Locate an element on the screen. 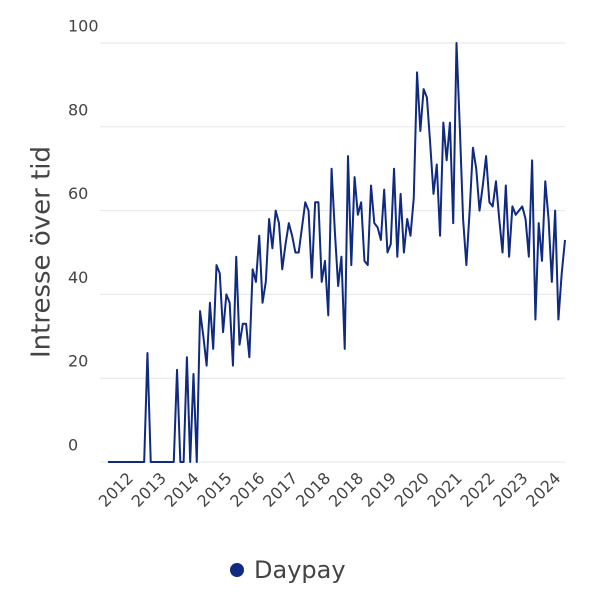  x-tick-label: 2021 is located at coordinates (445, 490).